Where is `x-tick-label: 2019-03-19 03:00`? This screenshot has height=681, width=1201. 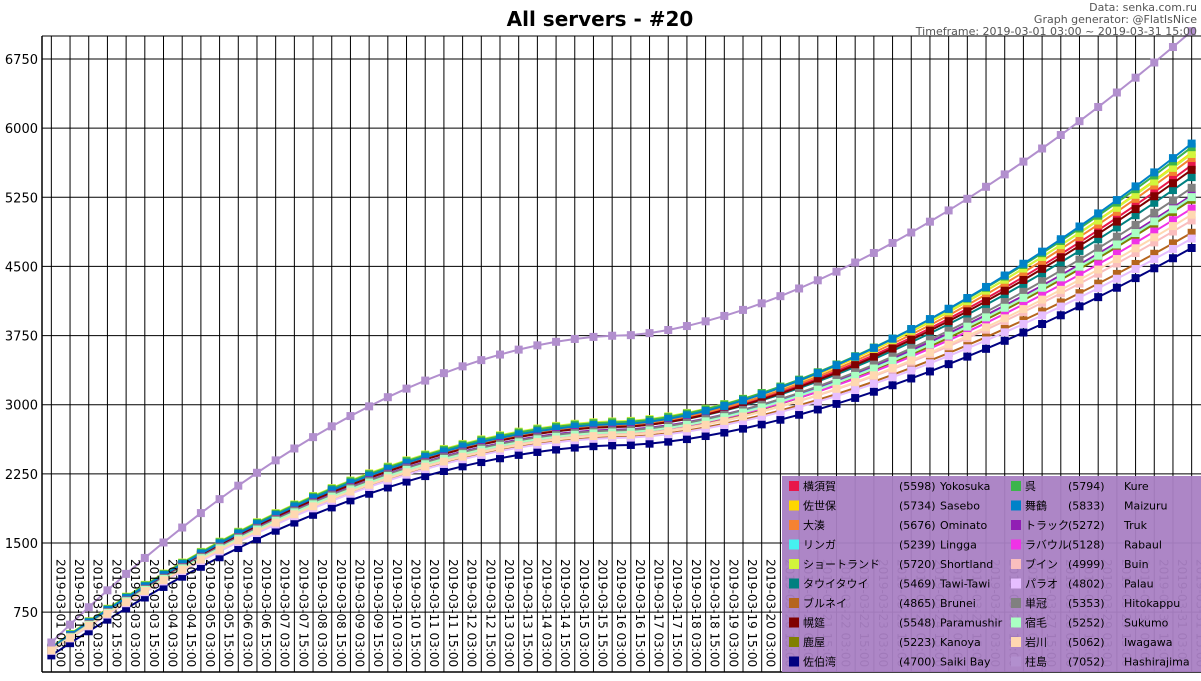
x-tick-label: 2019-03-19 03:00 is located at coordinates (733, 613).